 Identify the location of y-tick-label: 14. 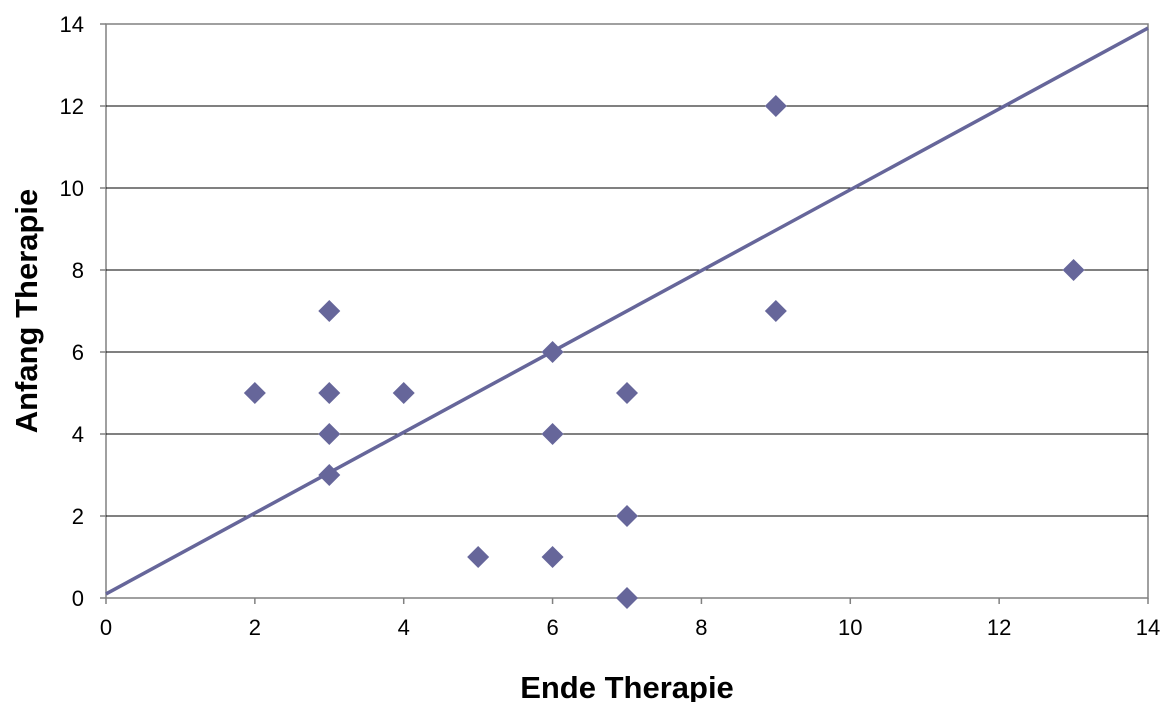
(72, 24).